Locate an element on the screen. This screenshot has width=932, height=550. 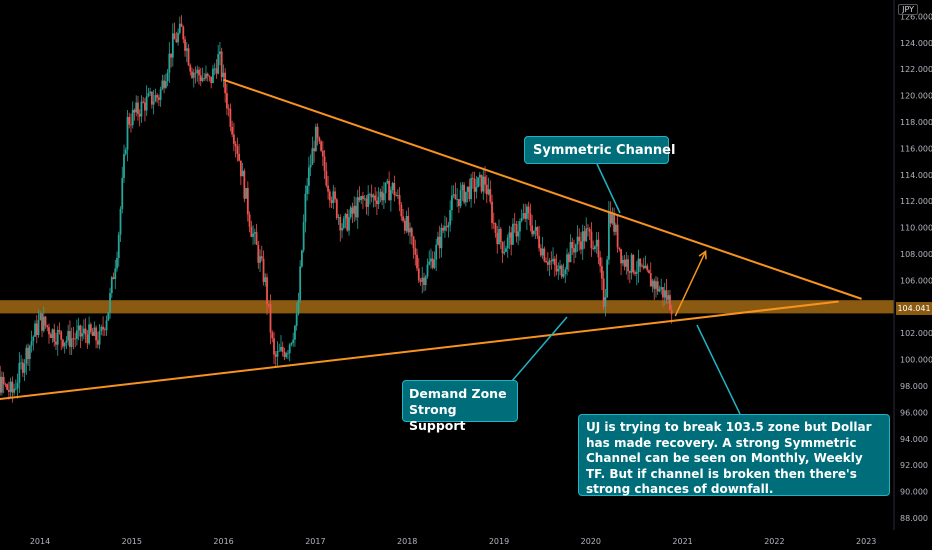
x-tick-label: 2022 is located at coordinates (774, 541).